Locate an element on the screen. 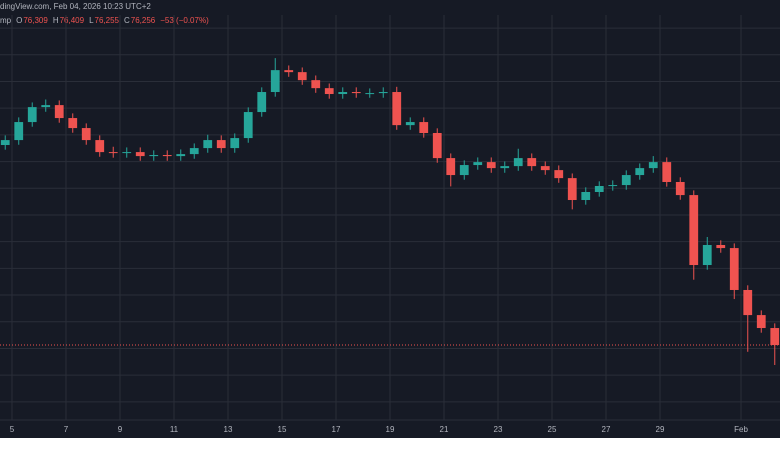  x-tick-label: 13 is located at coordinates (228, 429).